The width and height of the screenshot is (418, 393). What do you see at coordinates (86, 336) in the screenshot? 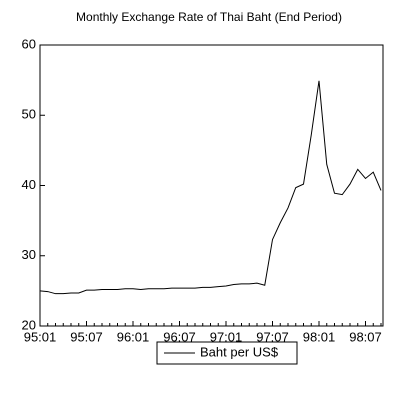
I see `x-tick-label: 95:07` at bounding box center [86, 336].